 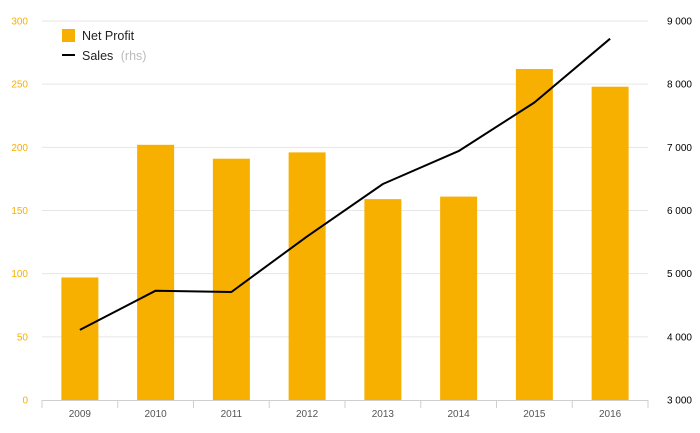 I want to click on x-axis-tick-label: 2016, so click(x=610, y=414).